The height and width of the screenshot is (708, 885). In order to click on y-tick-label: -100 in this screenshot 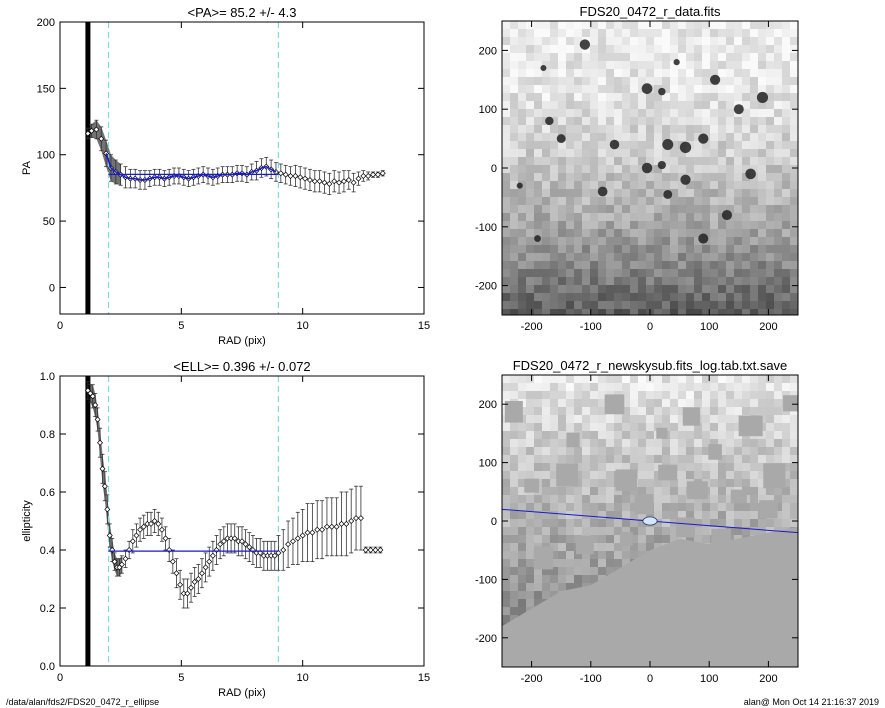, I will do `click(486, 228)`.